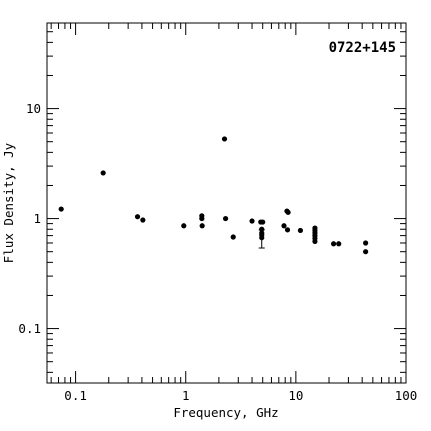 This screenshot has height=431, width=431. Describe the element at coordinates (33, 108) in the screenshot. I see `y-tick-label: 10` at that location.